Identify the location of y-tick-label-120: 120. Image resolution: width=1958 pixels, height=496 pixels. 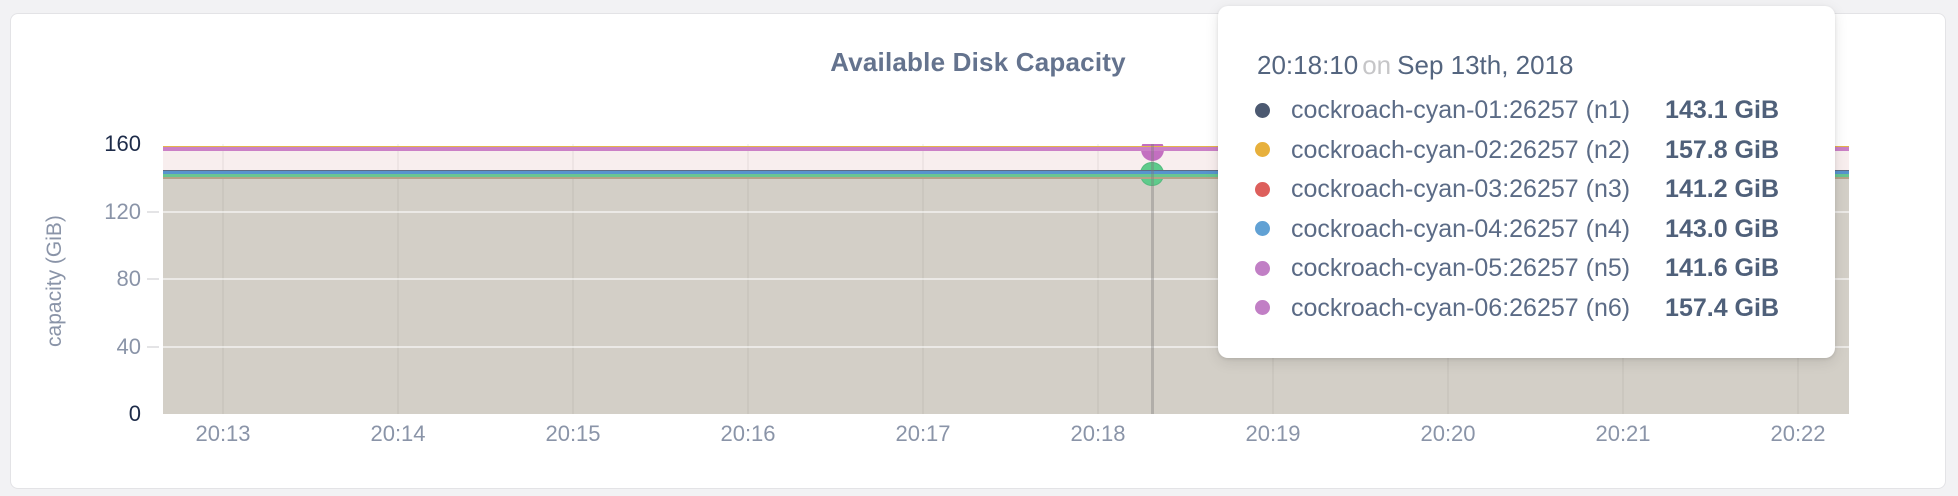
(122, 211).